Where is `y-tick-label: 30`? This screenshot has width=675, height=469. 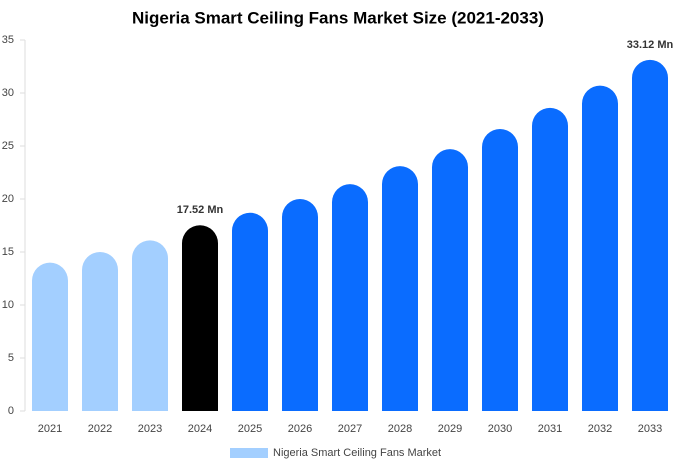
y-tick-label: 30 is located at coordinates (8, 93).